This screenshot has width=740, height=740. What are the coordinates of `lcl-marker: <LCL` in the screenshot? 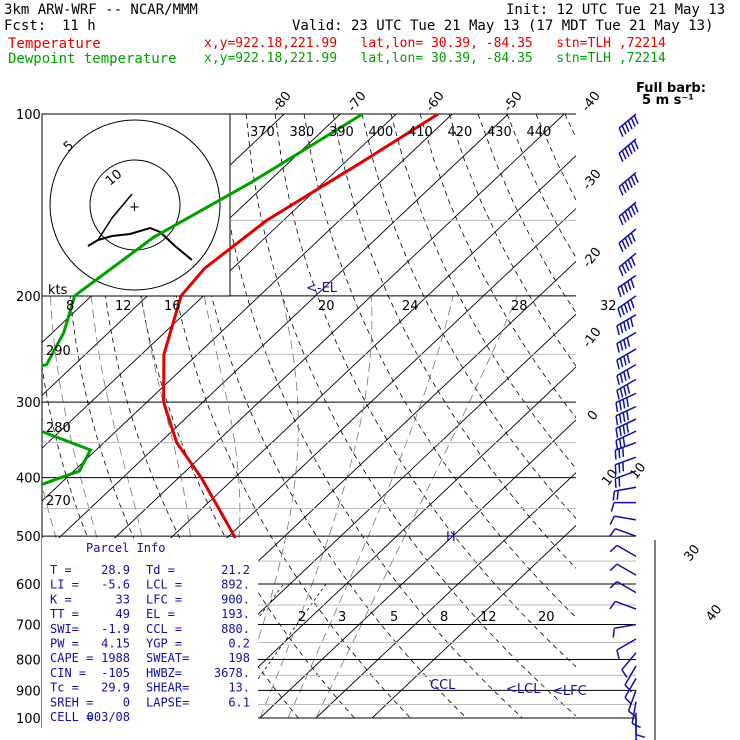 It's located at (523, 689).